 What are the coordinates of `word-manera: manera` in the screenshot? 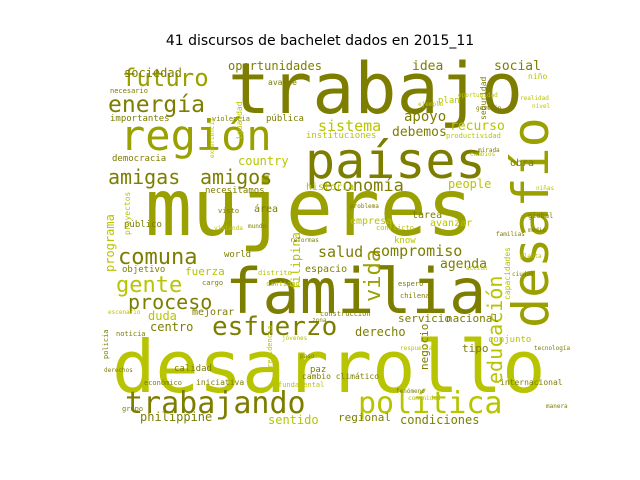 It's located at (557, 406).